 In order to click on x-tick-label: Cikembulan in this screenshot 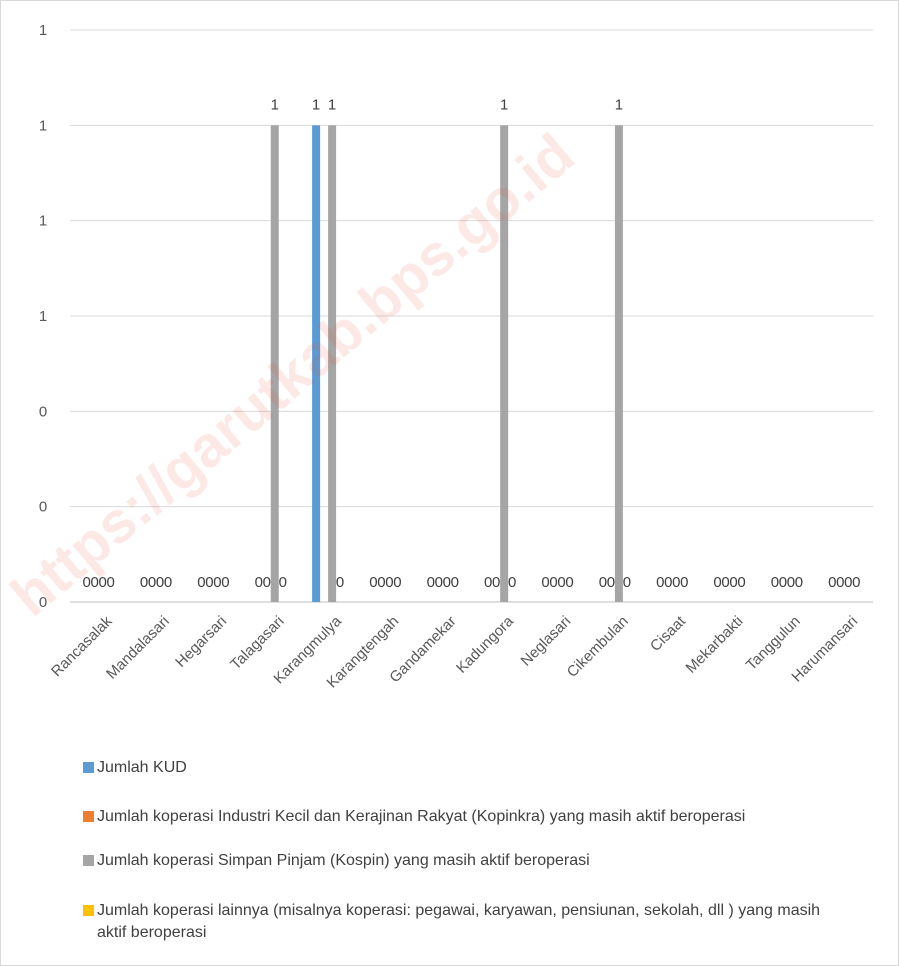, I will do `click(598, 647)`.